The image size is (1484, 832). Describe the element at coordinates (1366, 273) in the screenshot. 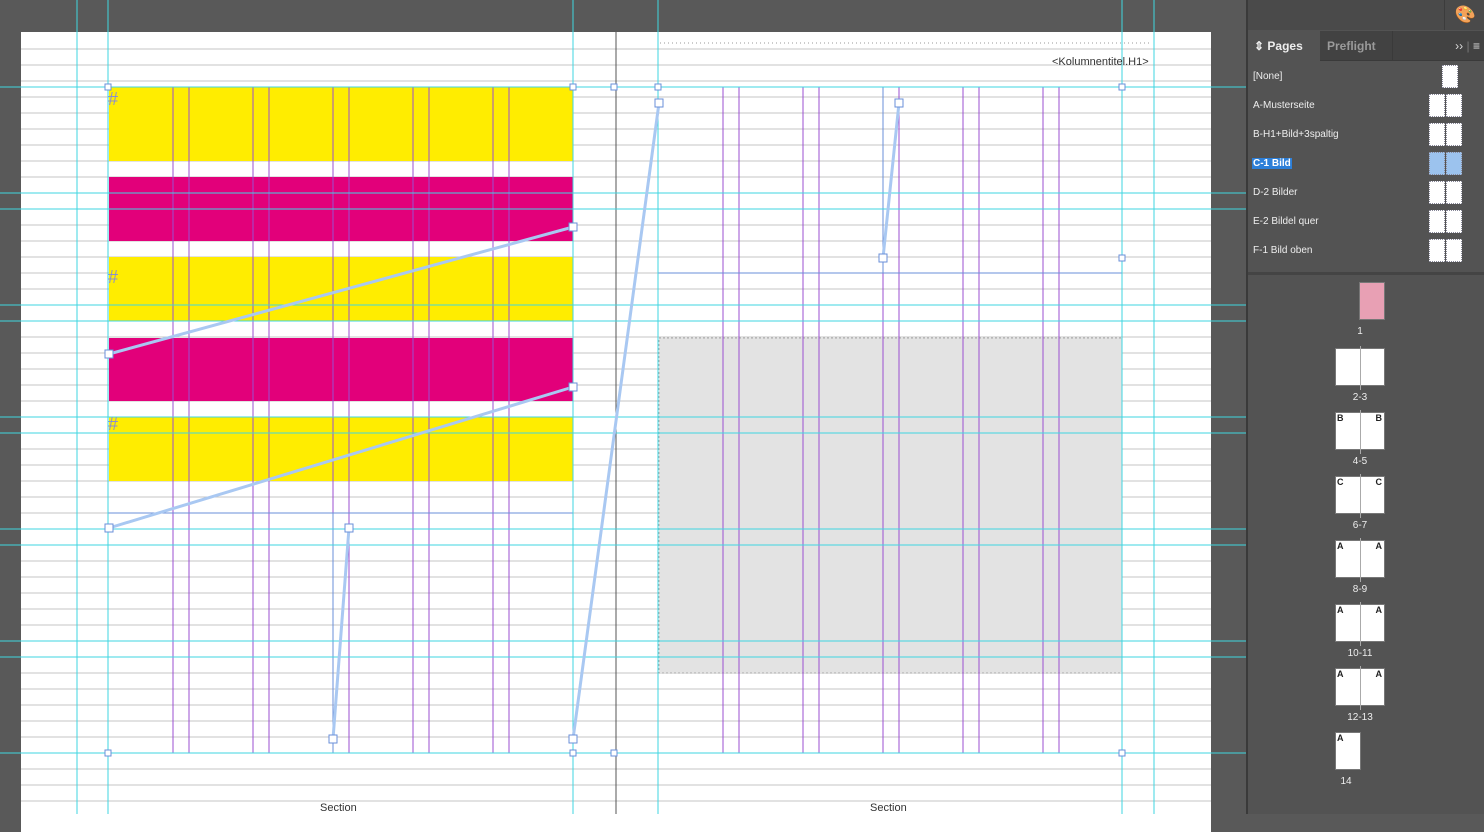

I see `panel-divider` at that location.